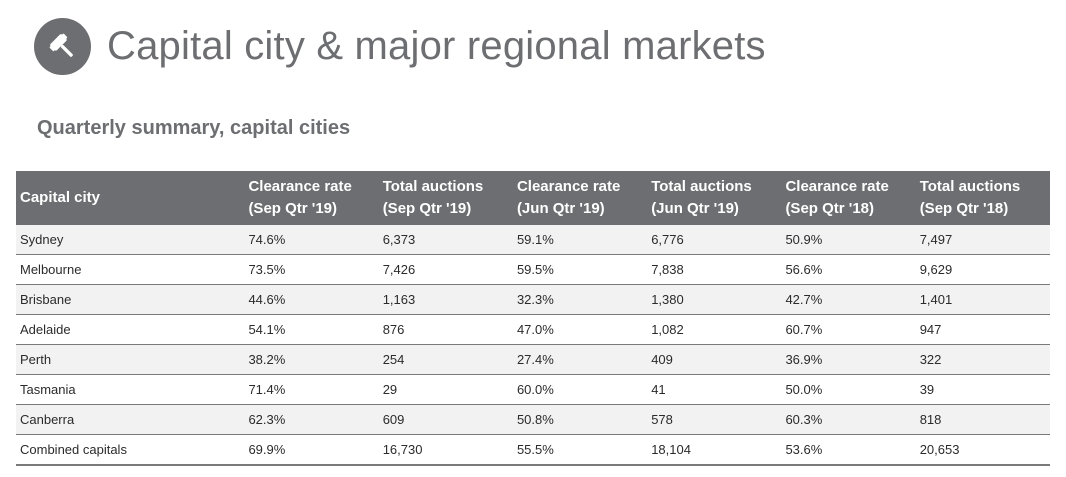 The width and height of the screenshot is (1066, 477). What do you see at coordinates (580, 329) in the screenshot?
I see `value-cell: 47.0%` at bounding box center [580, 329].